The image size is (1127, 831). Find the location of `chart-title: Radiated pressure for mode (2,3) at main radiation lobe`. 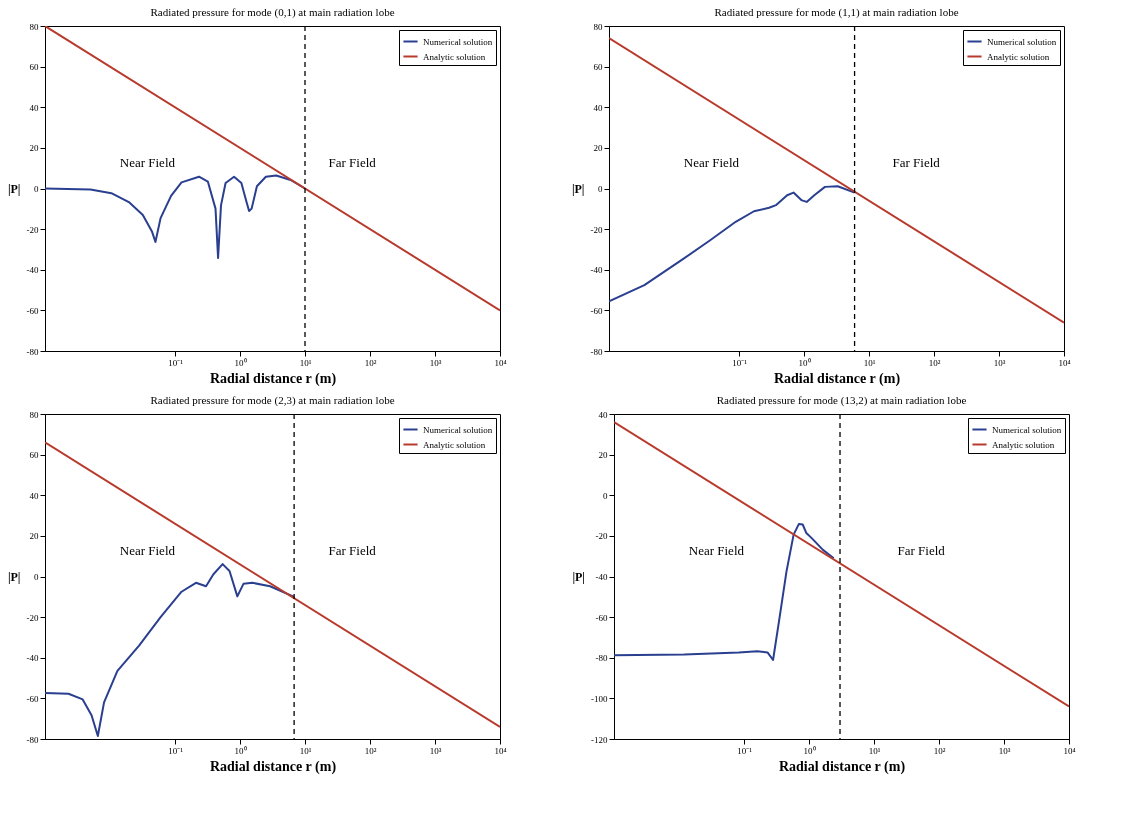

chart-title: Radiated pressure for mode (2,3) at main radiation lobe is located at coordinates (272, 400).